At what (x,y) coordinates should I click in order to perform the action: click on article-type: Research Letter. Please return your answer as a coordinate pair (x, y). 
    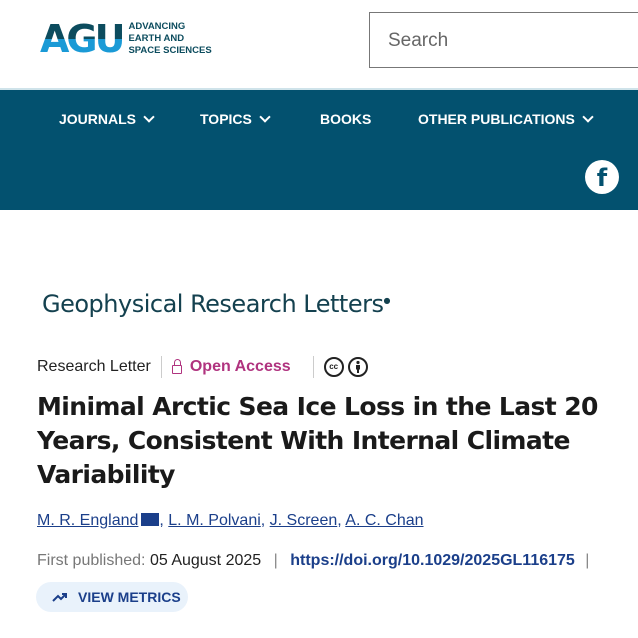
    Looking at the image, I should click on (94, 366).